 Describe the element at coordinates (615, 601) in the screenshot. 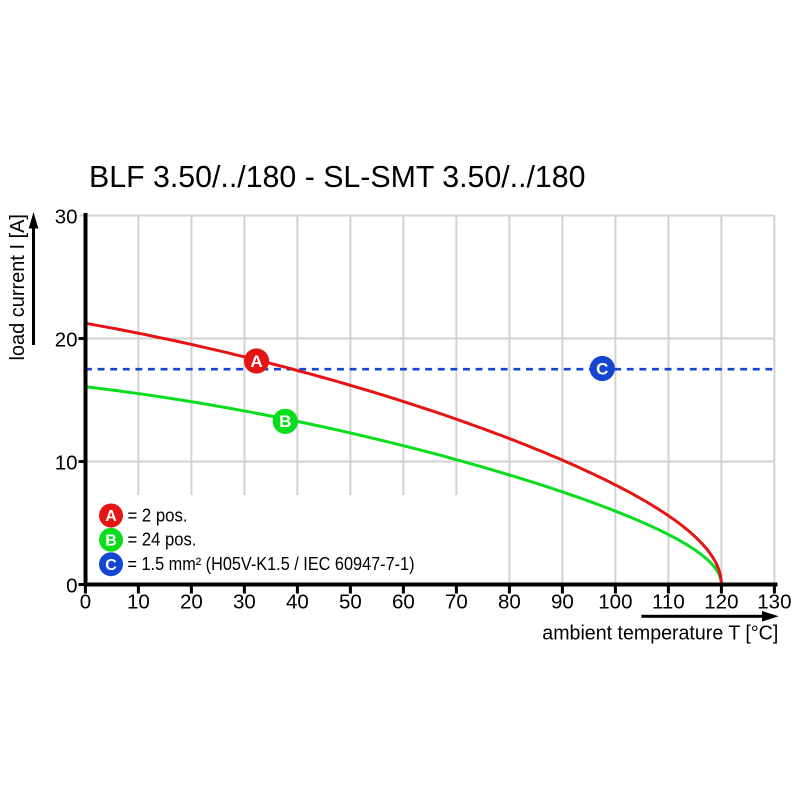

I see `svg-text: 100` at that location.